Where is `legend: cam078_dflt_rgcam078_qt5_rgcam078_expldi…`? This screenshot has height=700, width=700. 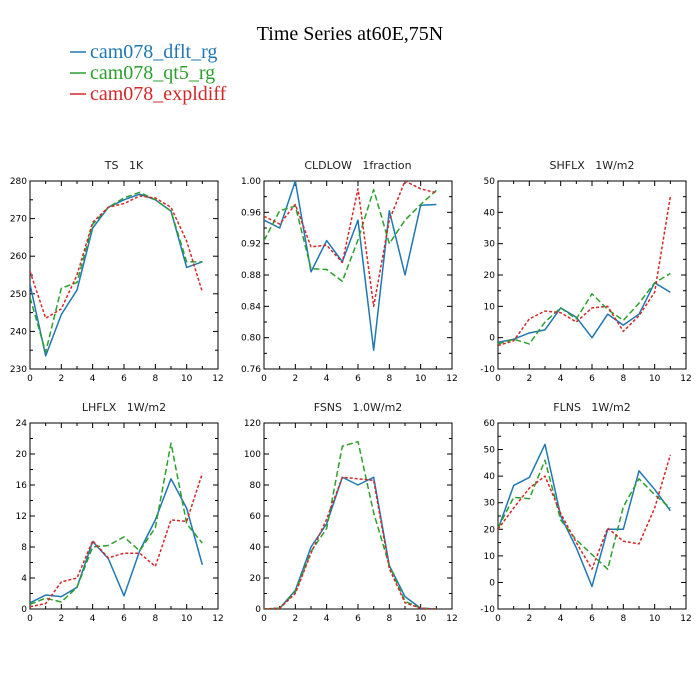 legend: cam078_dflt_rgcam078_qt5_rgcam078_expldi… is located at coordinates (148, 73).